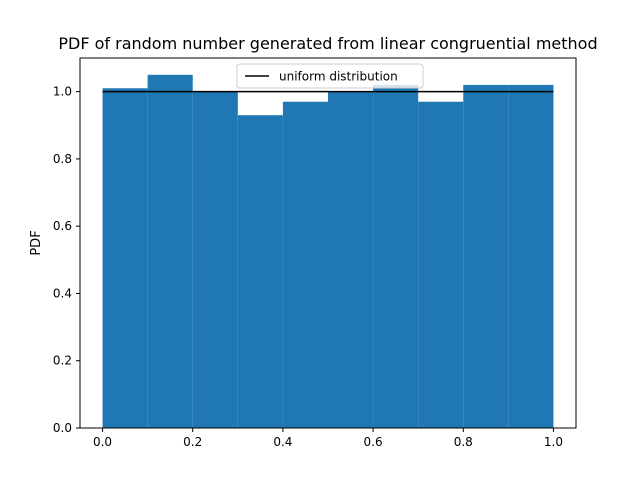  I want to click on legend: uniform distribution, so click(330, 76).